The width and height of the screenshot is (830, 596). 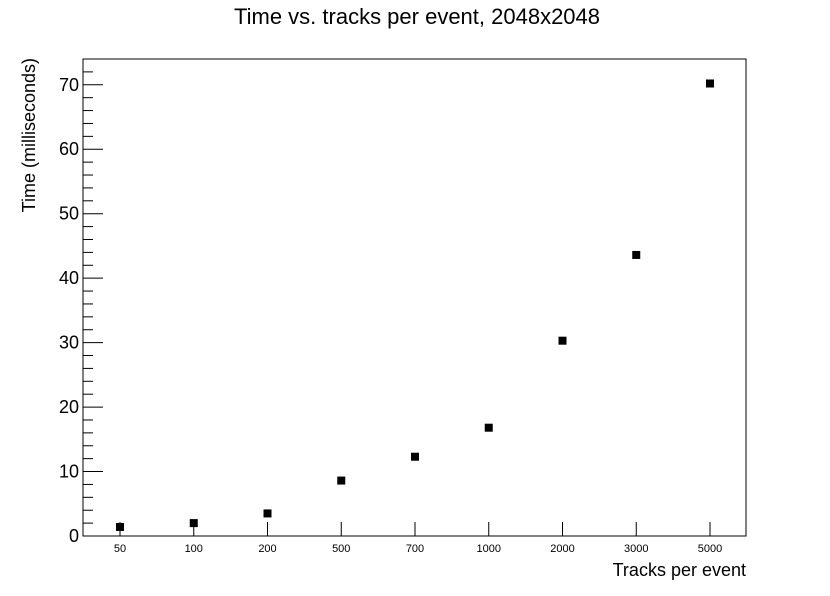 I want to click on y-tick-label: 20, so click(x=69, y=407).